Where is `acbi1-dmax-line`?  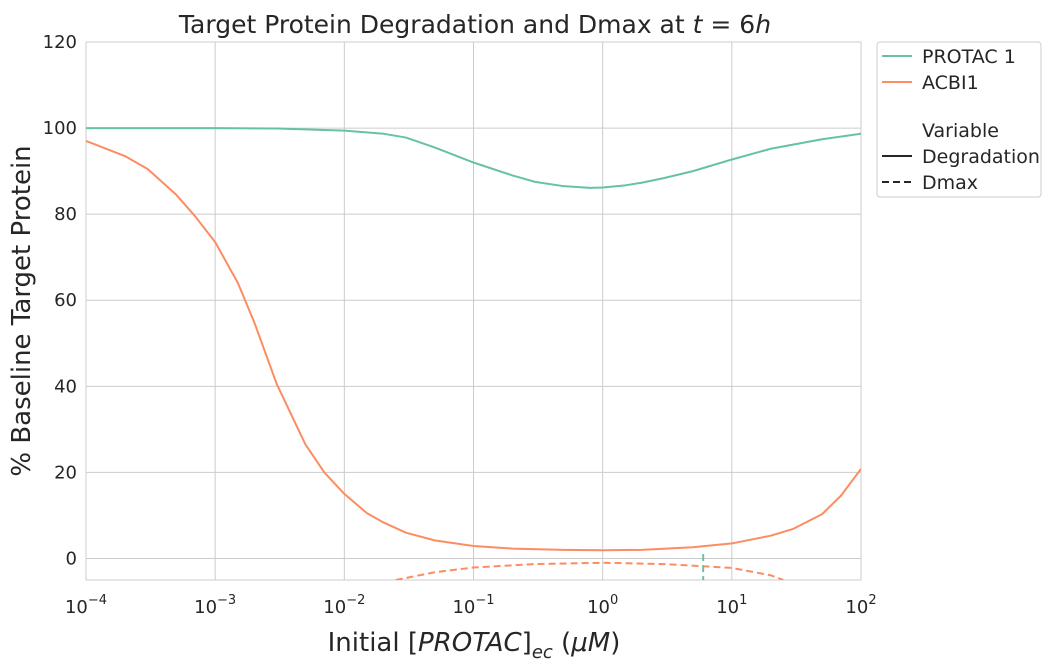 acbi1-dmax-line is located at coordinates (589, 570).